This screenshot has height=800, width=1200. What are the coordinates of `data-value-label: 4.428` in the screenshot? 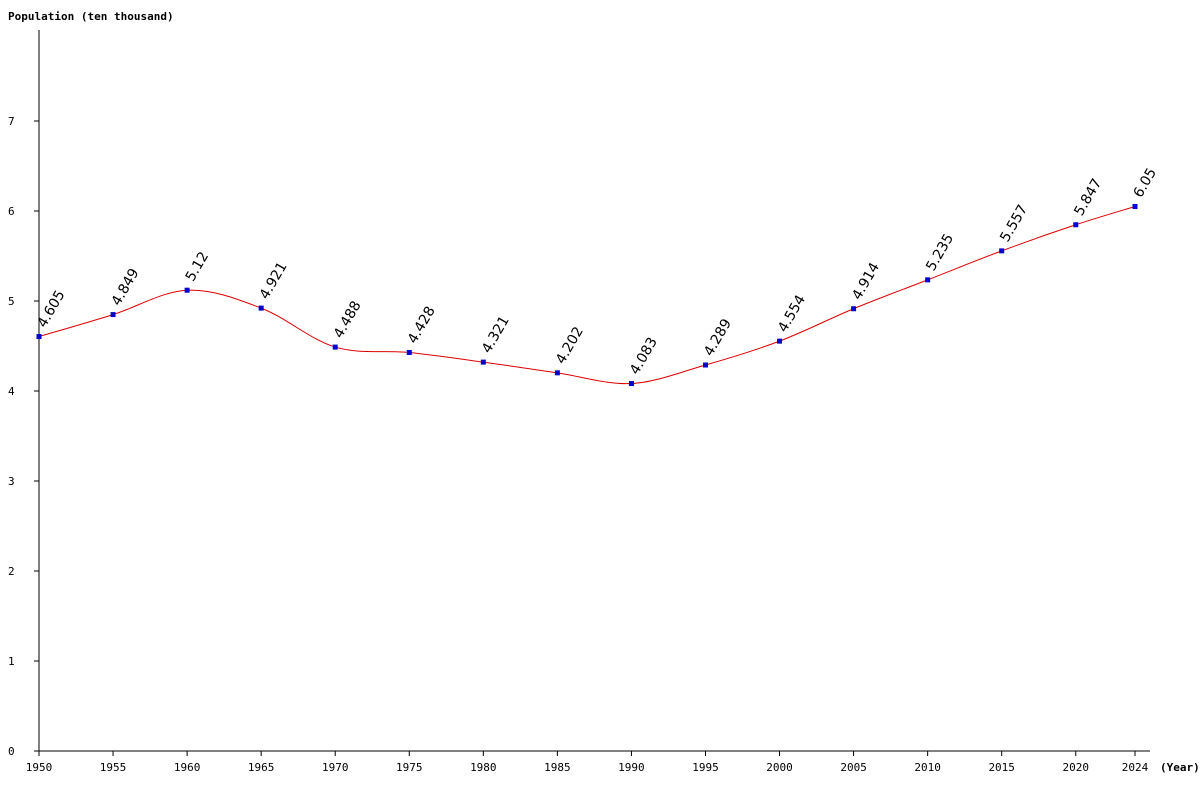 It's located at (422, 325).